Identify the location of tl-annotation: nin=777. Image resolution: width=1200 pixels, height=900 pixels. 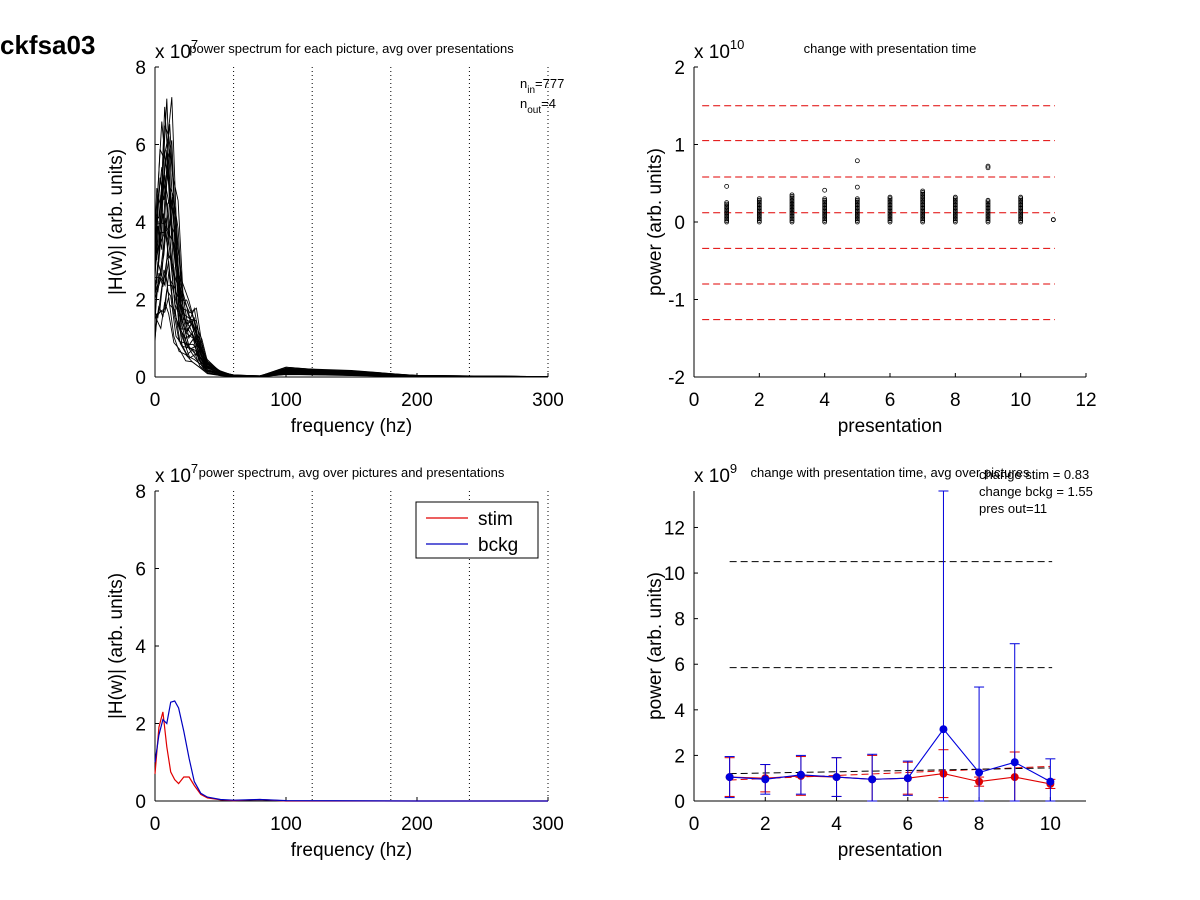
(542, 86).